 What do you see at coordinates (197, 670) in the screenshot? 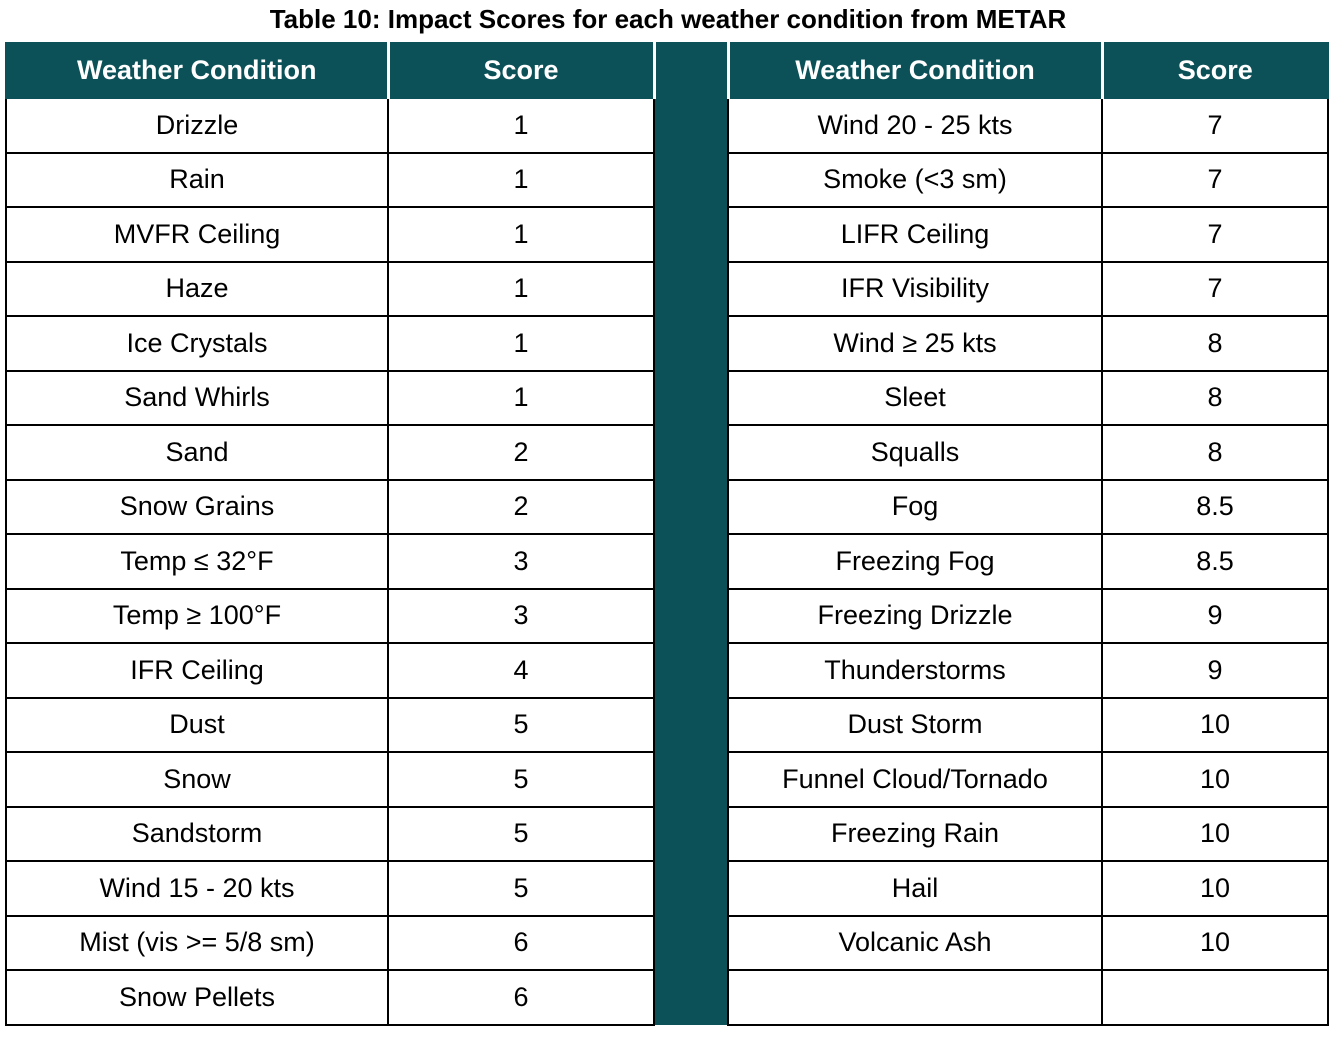
I see `left-condition-cell: IFR Ceiling` at bounding box center [197, 670].